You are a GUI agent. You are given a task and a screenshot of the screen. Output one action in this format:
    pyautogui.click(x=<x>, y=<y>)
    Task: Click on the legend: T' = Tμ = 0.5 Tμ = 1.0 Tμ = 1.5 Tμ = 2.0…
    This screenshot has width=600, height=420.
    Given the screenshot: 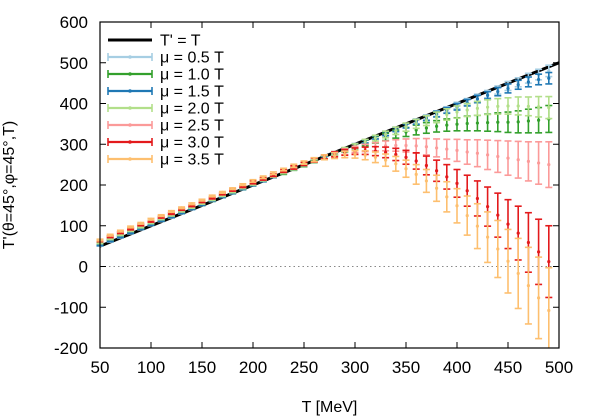 What is the action you would take?
    pyautogui.click(x=165, y=101)
    